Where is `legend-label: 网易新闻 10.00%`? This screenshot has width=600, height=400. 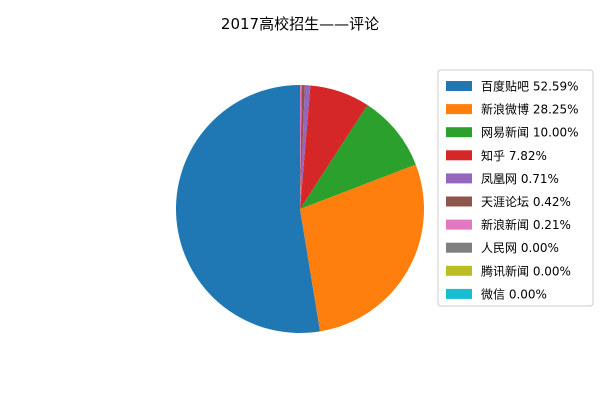
legend-label: 网易新闻 10.00% is located at coordinates (530, 132).